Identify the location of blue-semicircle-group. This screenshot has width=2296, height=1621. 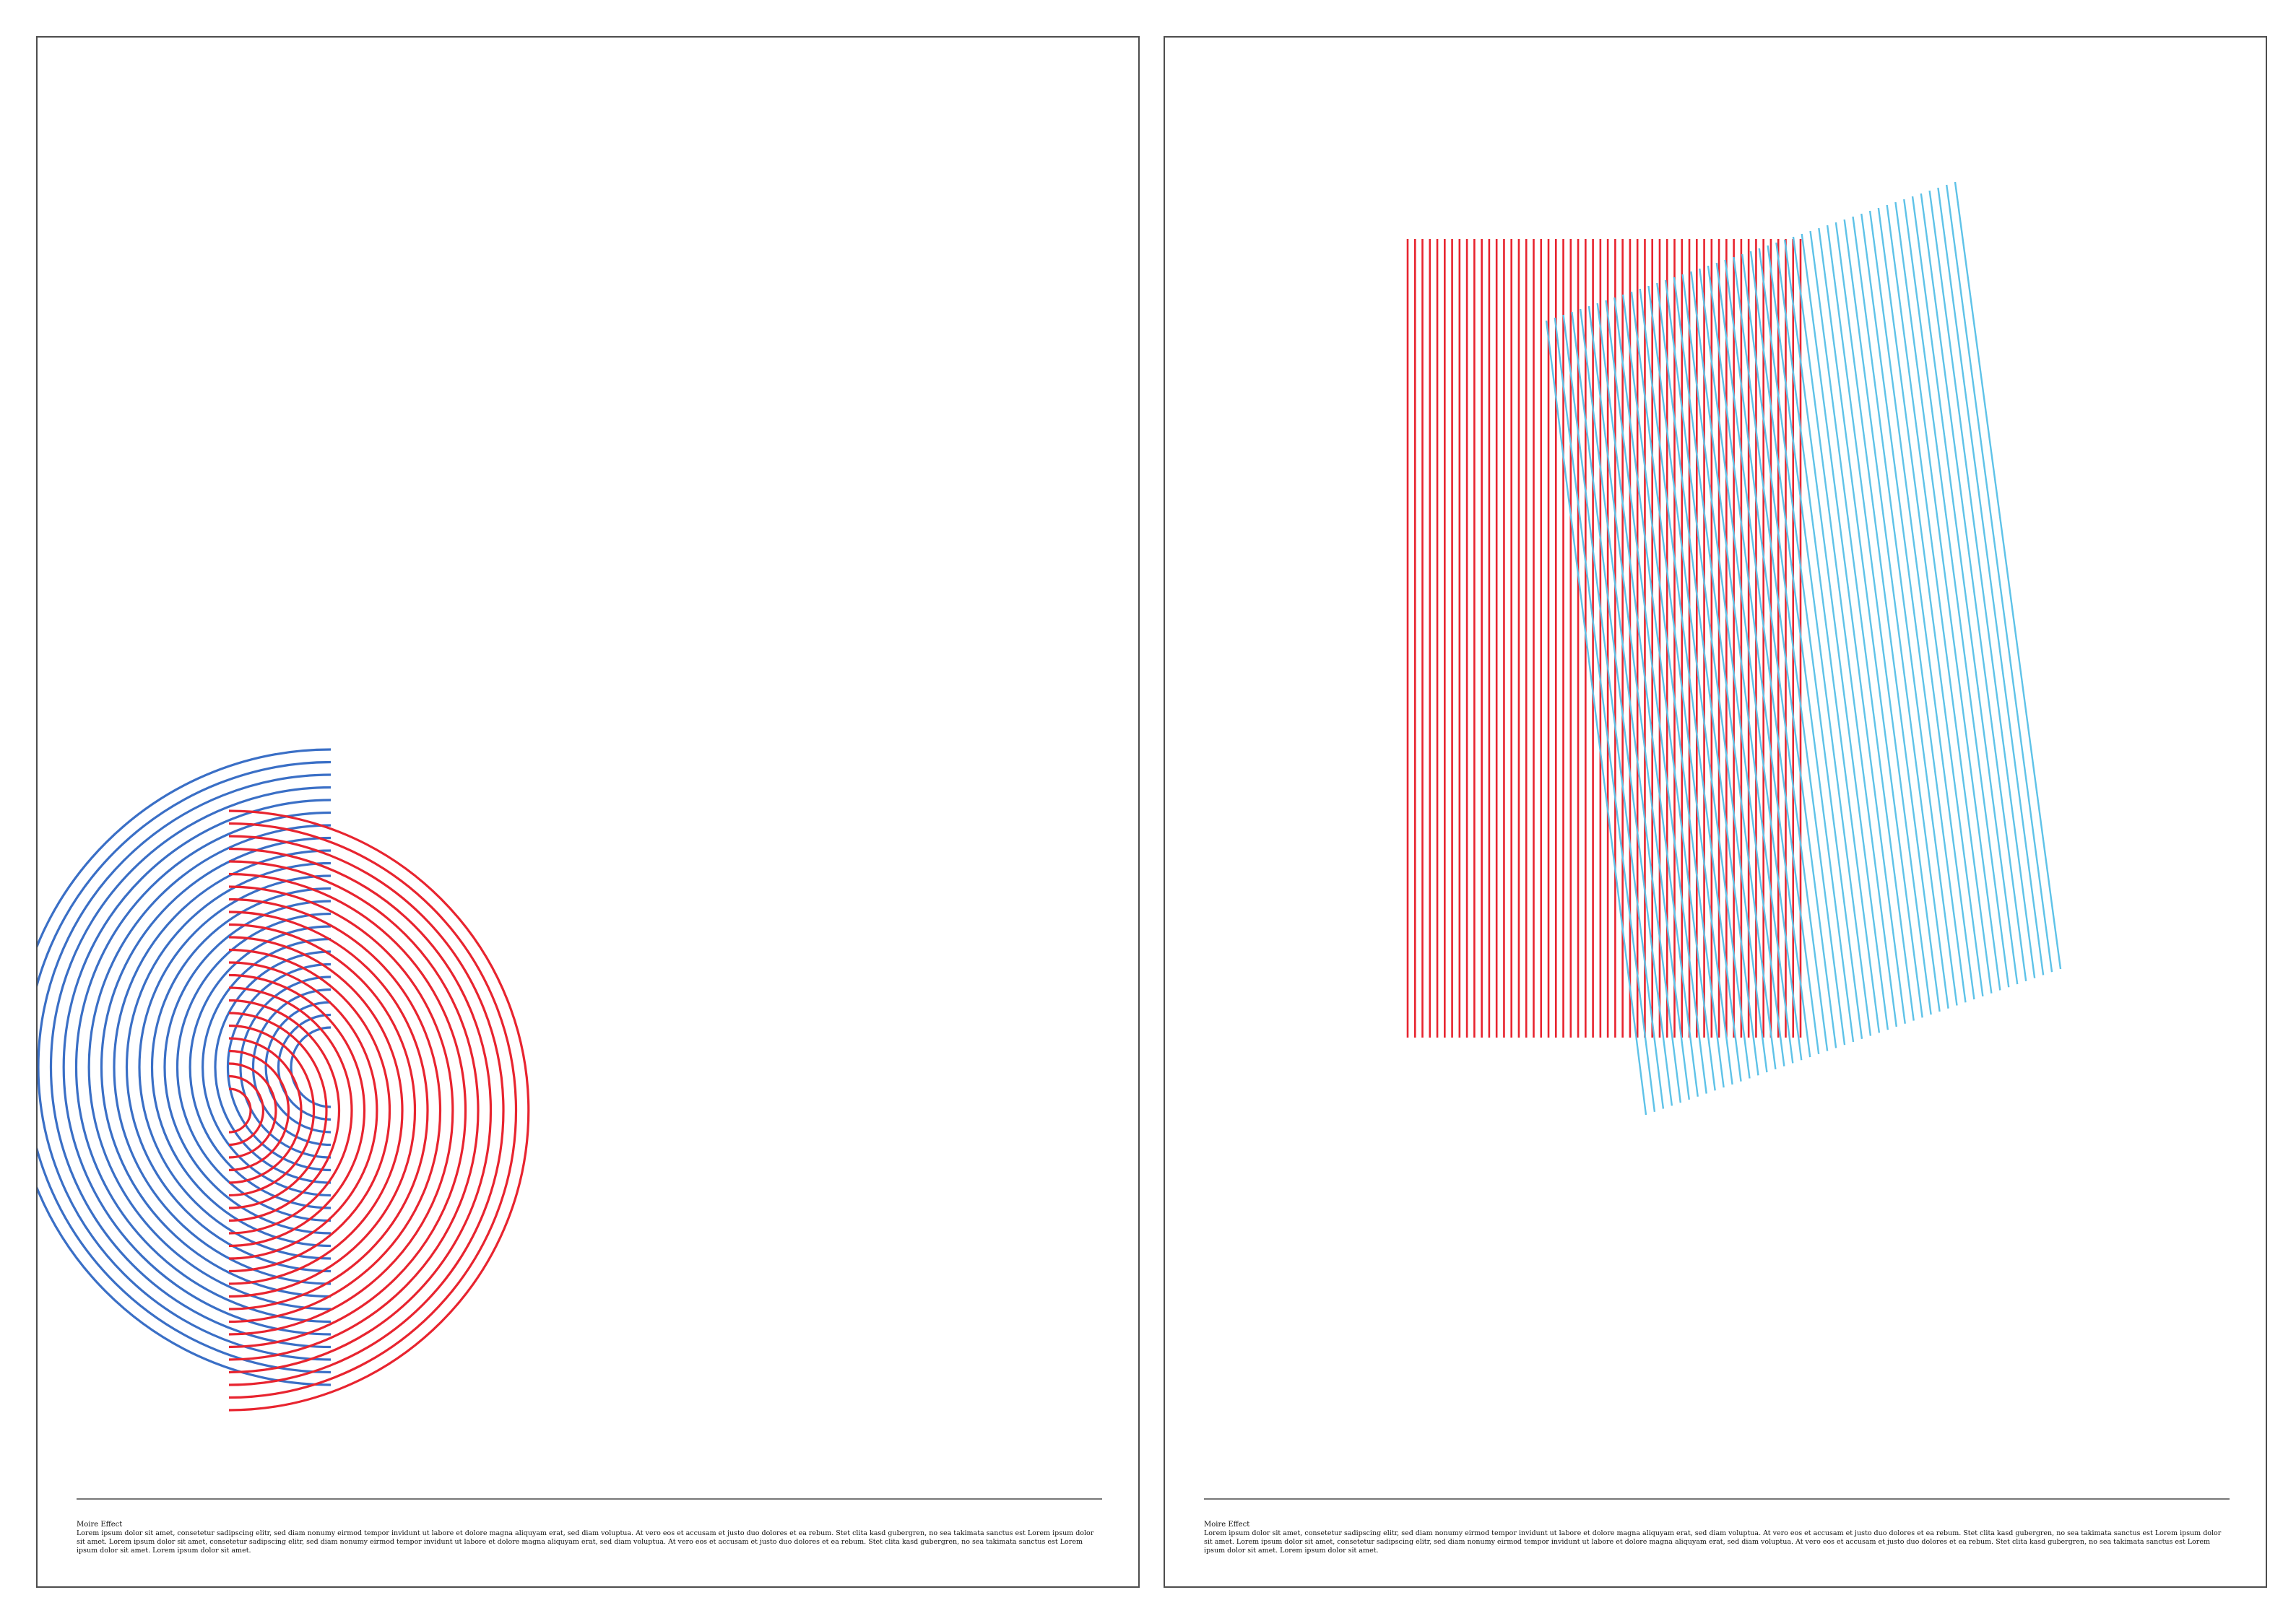
(185, 1067).